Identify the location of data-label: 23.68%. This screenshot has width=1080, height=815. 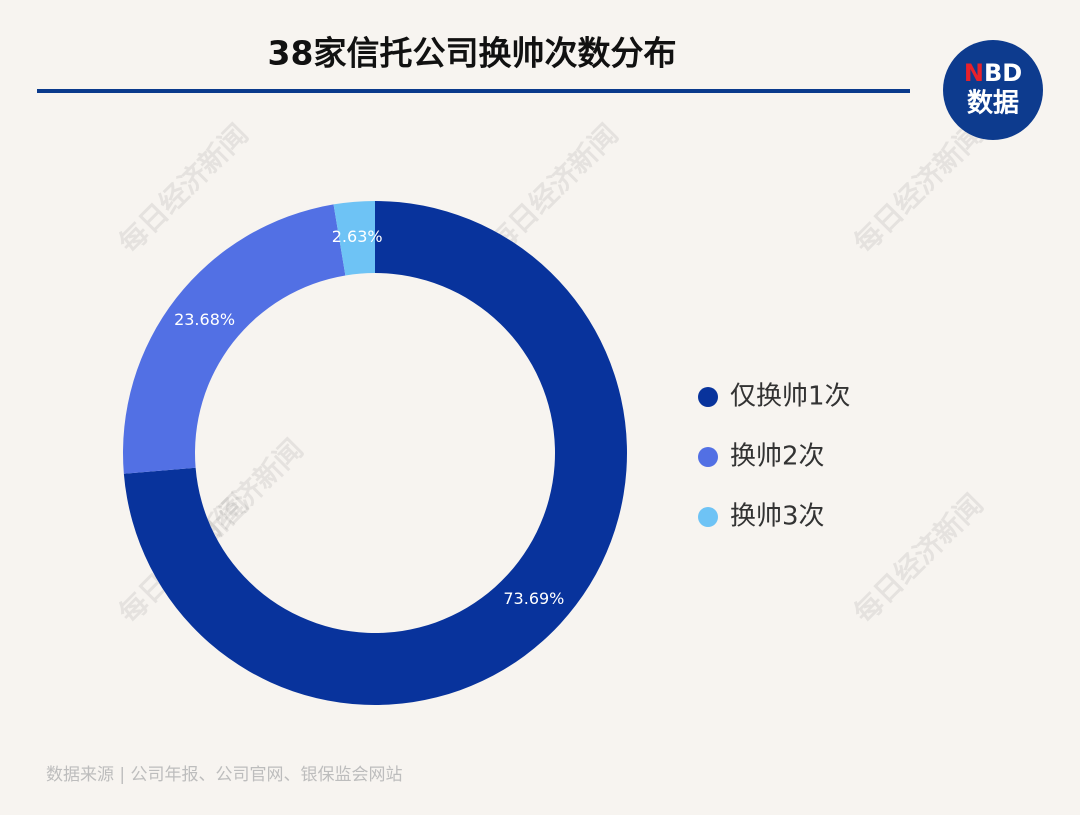
(204, 319).